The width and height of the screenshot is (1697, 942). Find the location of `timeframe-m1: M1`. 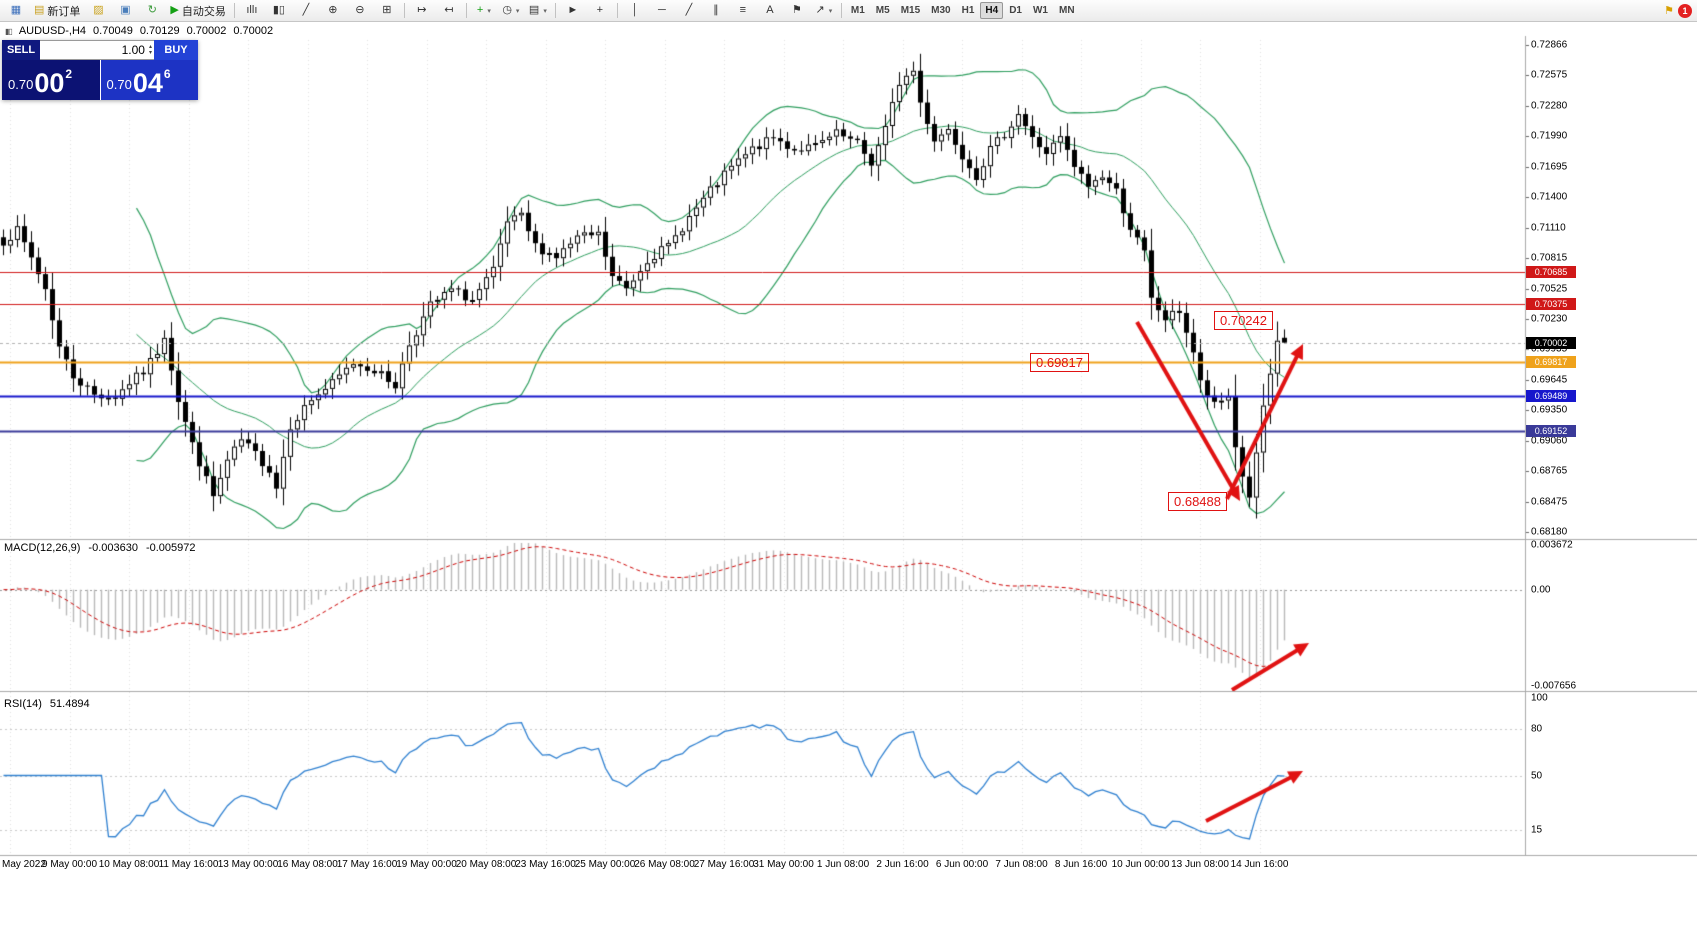

timeframe-m1: M1 is located at coordinates (857, 10).